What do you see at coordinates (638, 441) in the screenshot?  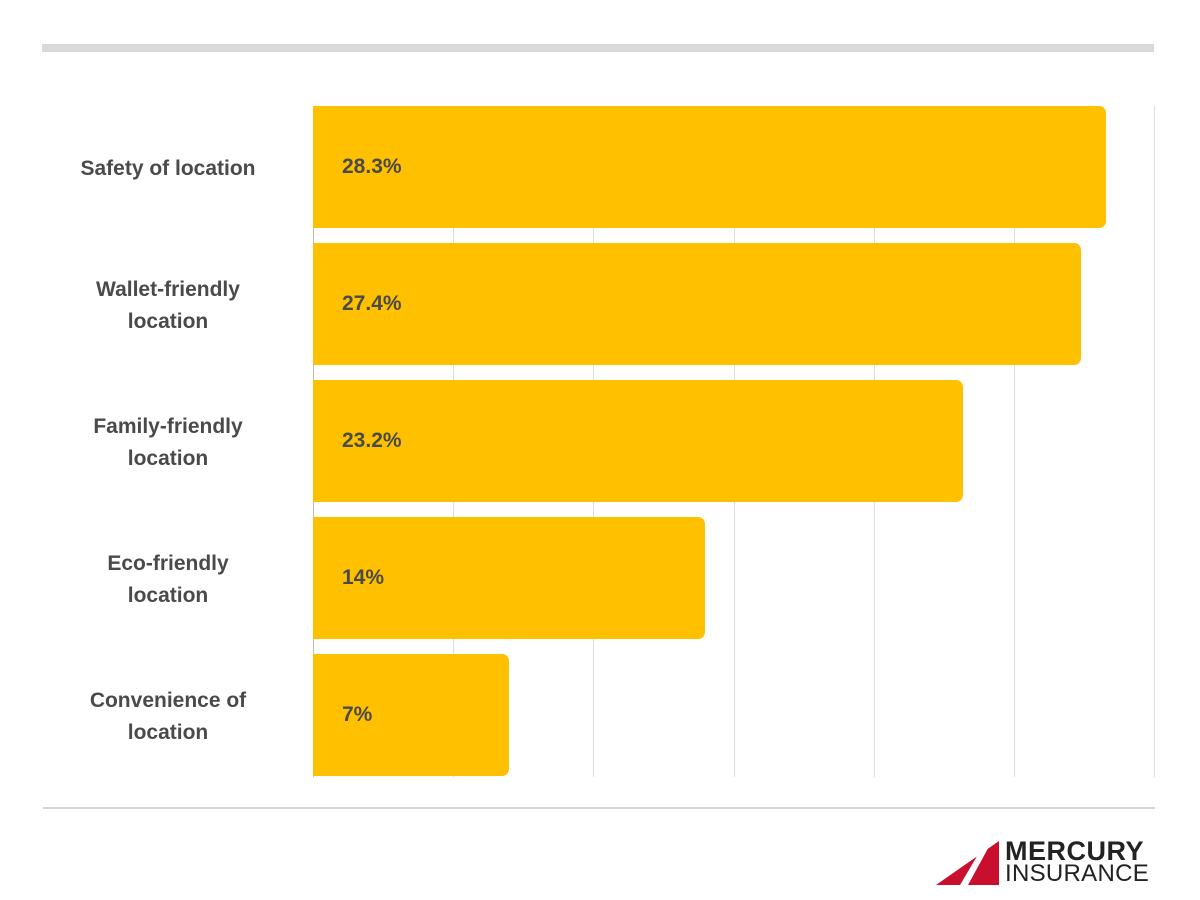 I see `bar: 23.2%` at bounding box center [638, 441].